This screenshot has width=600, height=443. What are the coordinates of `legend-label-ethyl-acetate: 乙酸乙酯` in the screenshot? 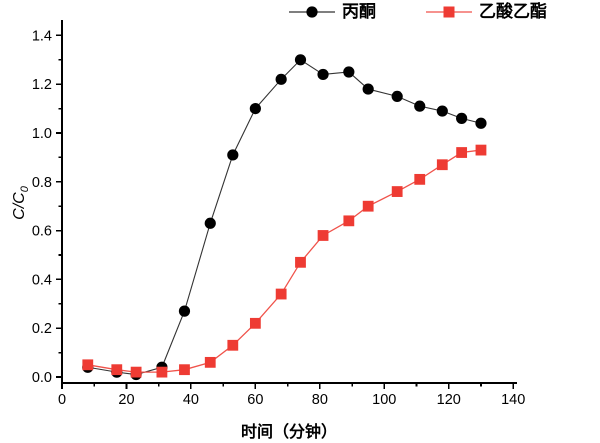 It's located at (513, 11).